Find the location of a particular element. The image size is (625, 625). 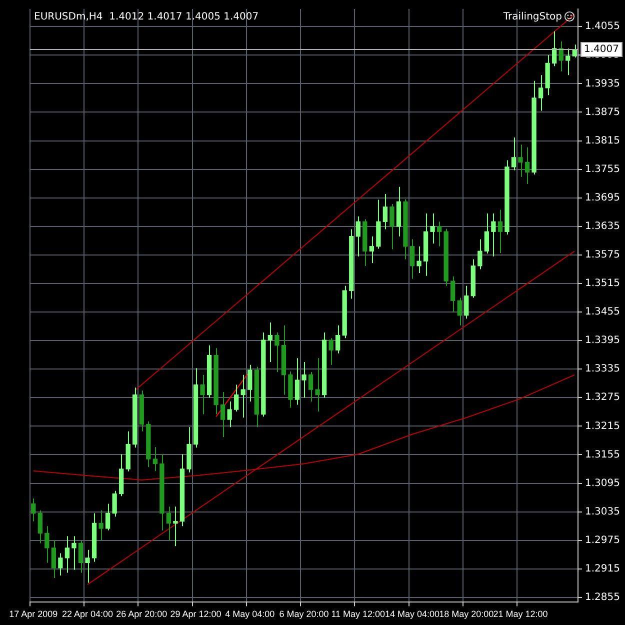

x-tick-label: 6 May 20:00 is located at coordinates (304, 614).